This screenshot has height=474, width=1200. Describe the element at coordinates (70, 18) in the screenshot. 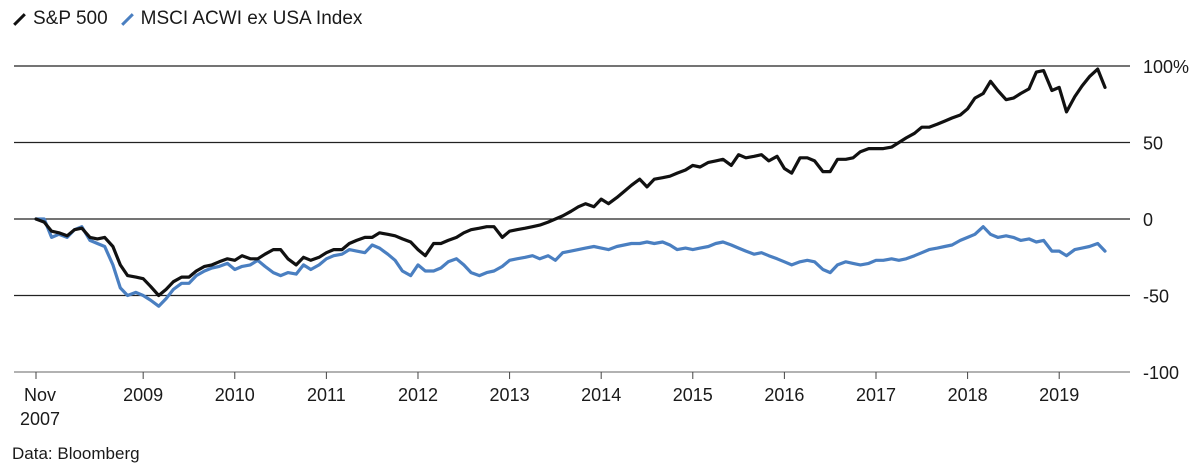

I see `legend-label-sp500: S&P 500` at that location.